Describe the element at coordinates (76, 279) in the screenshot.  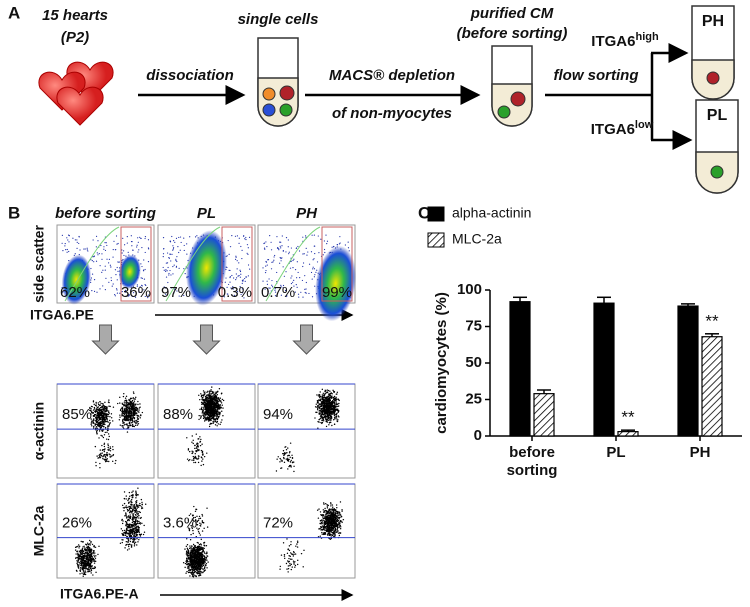
I see `density` at that location.